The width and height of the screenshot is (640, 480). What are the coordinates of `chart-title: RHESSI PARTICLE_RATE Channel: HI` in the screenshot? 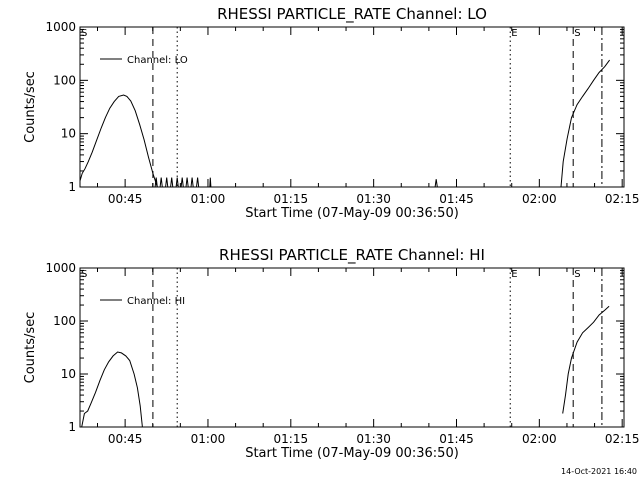 It's located at (352, 255).